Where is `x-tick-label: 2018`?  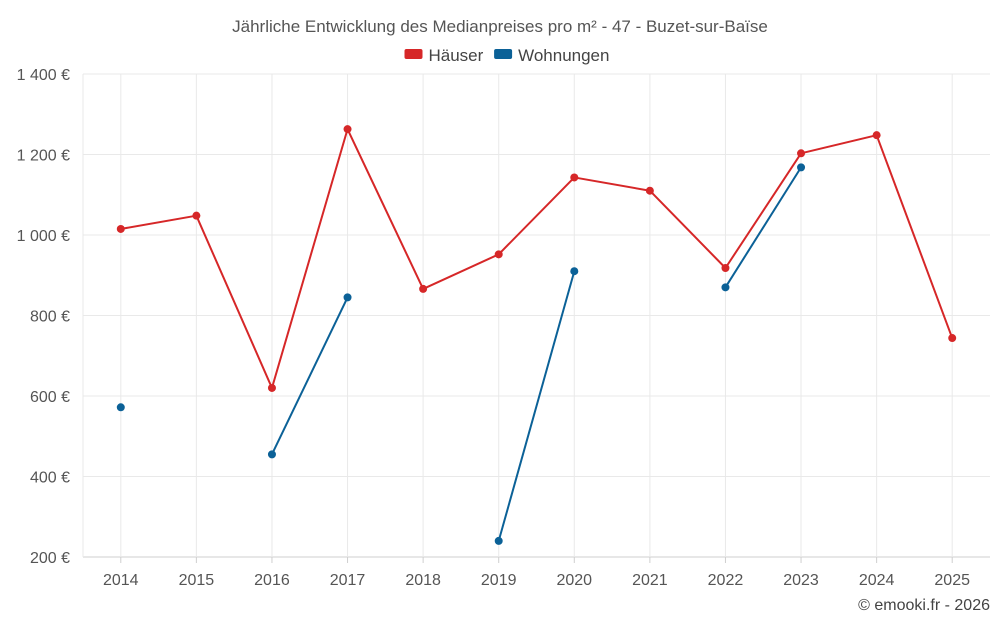 x-tick-label: 2018 is located at coordinates (423, 580).